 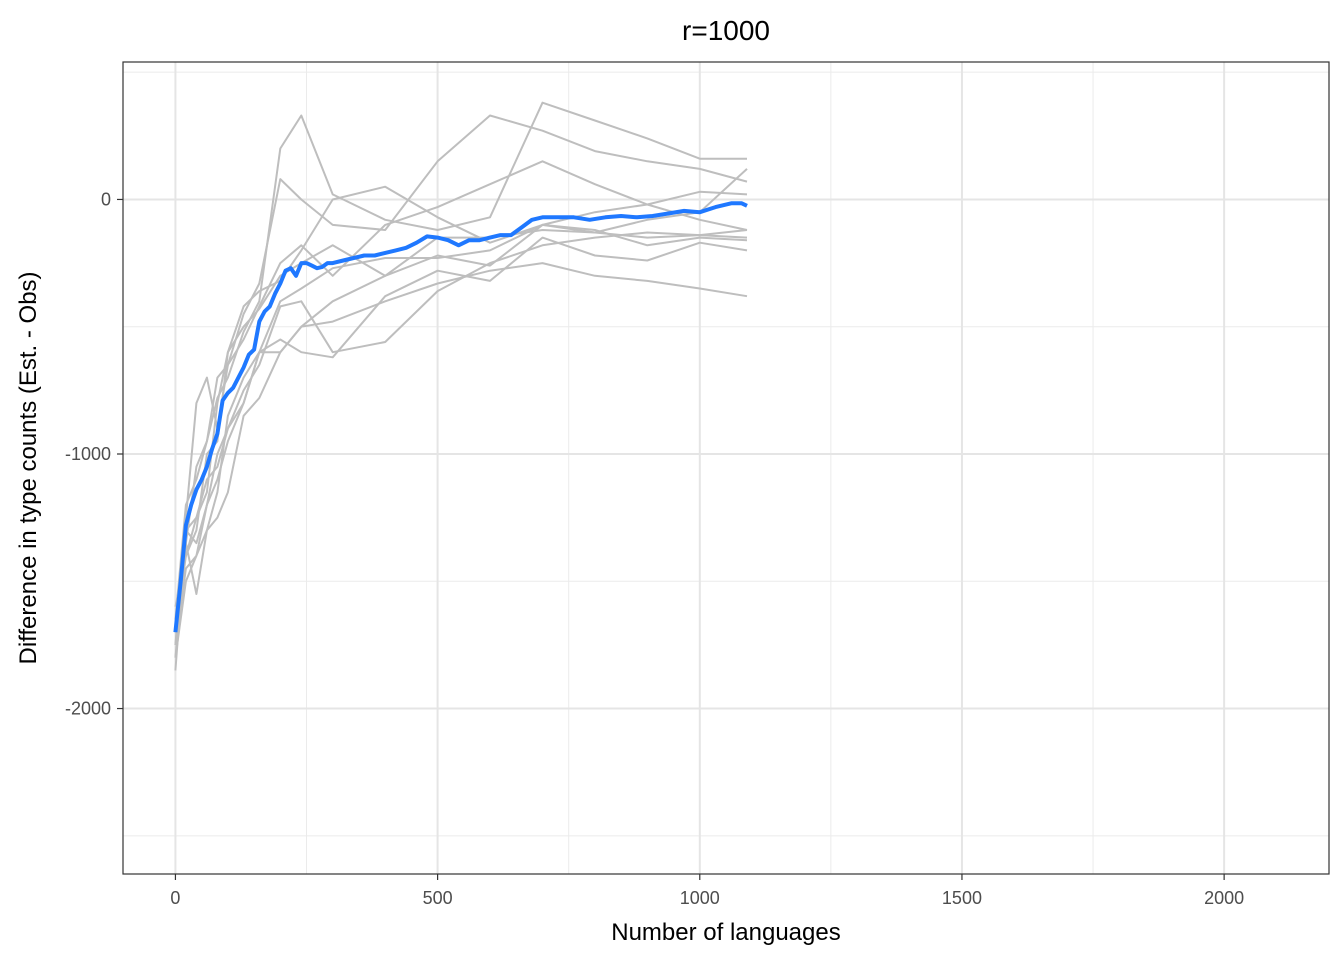 What do you see at coordinates (28, 467) in the screenshot?
I see `y-axis-title: Difference in type counts (Est. - Obs)` at bounding box center [28, 467].